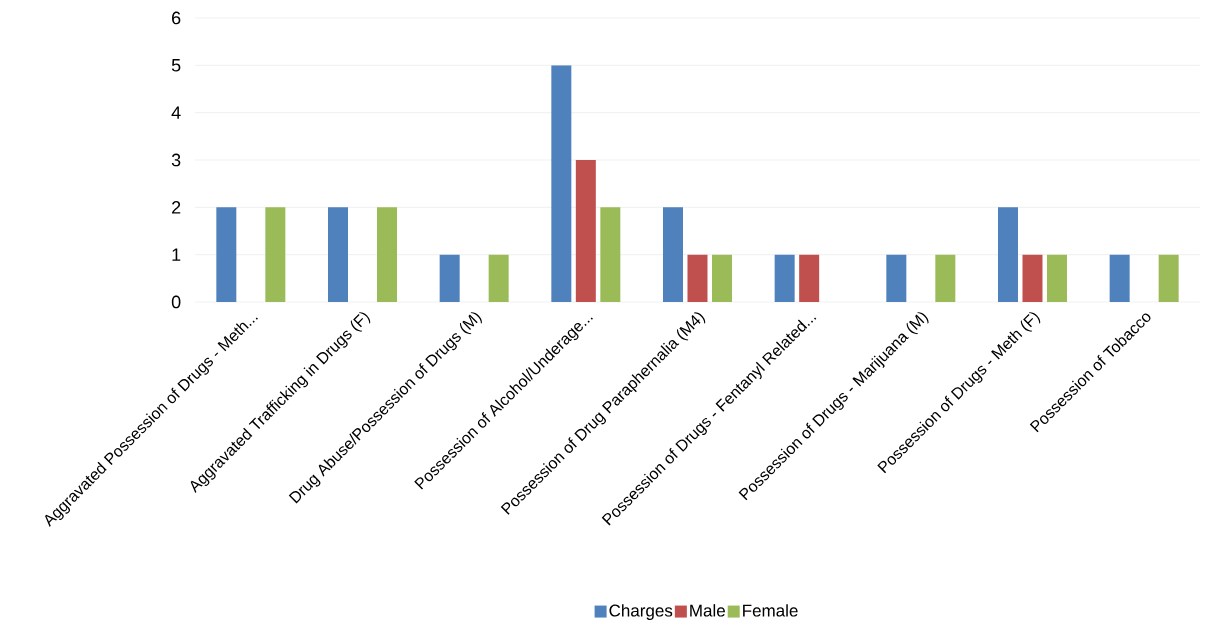 The width and height of the screenshot is (1207, 625). I want to click on y-tick-label: 1, so click(176, 254).